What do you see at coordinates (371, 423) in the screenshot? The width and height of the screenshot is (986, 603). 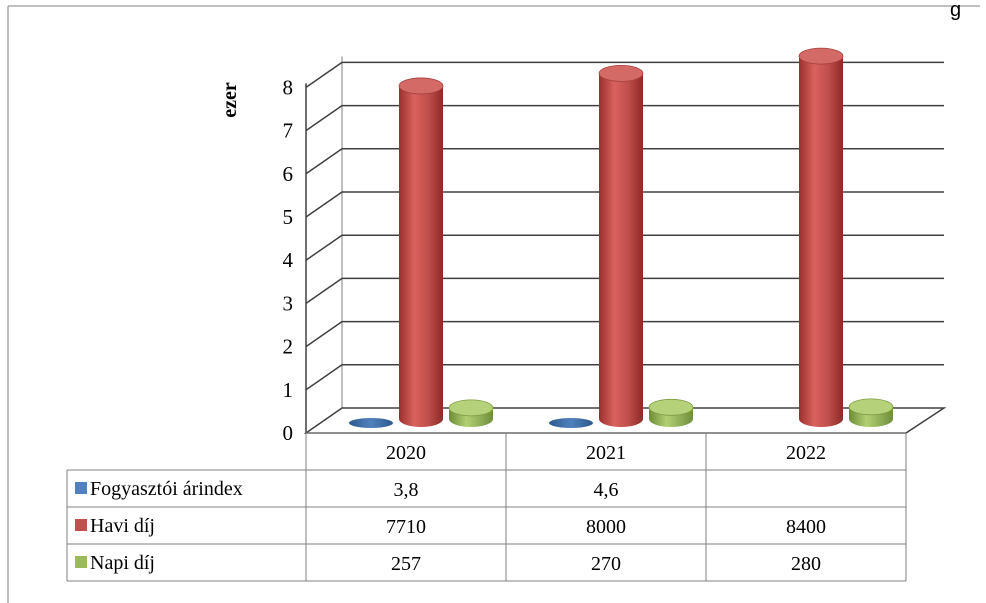 I see `bar-fogyasztói-árindex-2020` at bounding box center [371, 423].